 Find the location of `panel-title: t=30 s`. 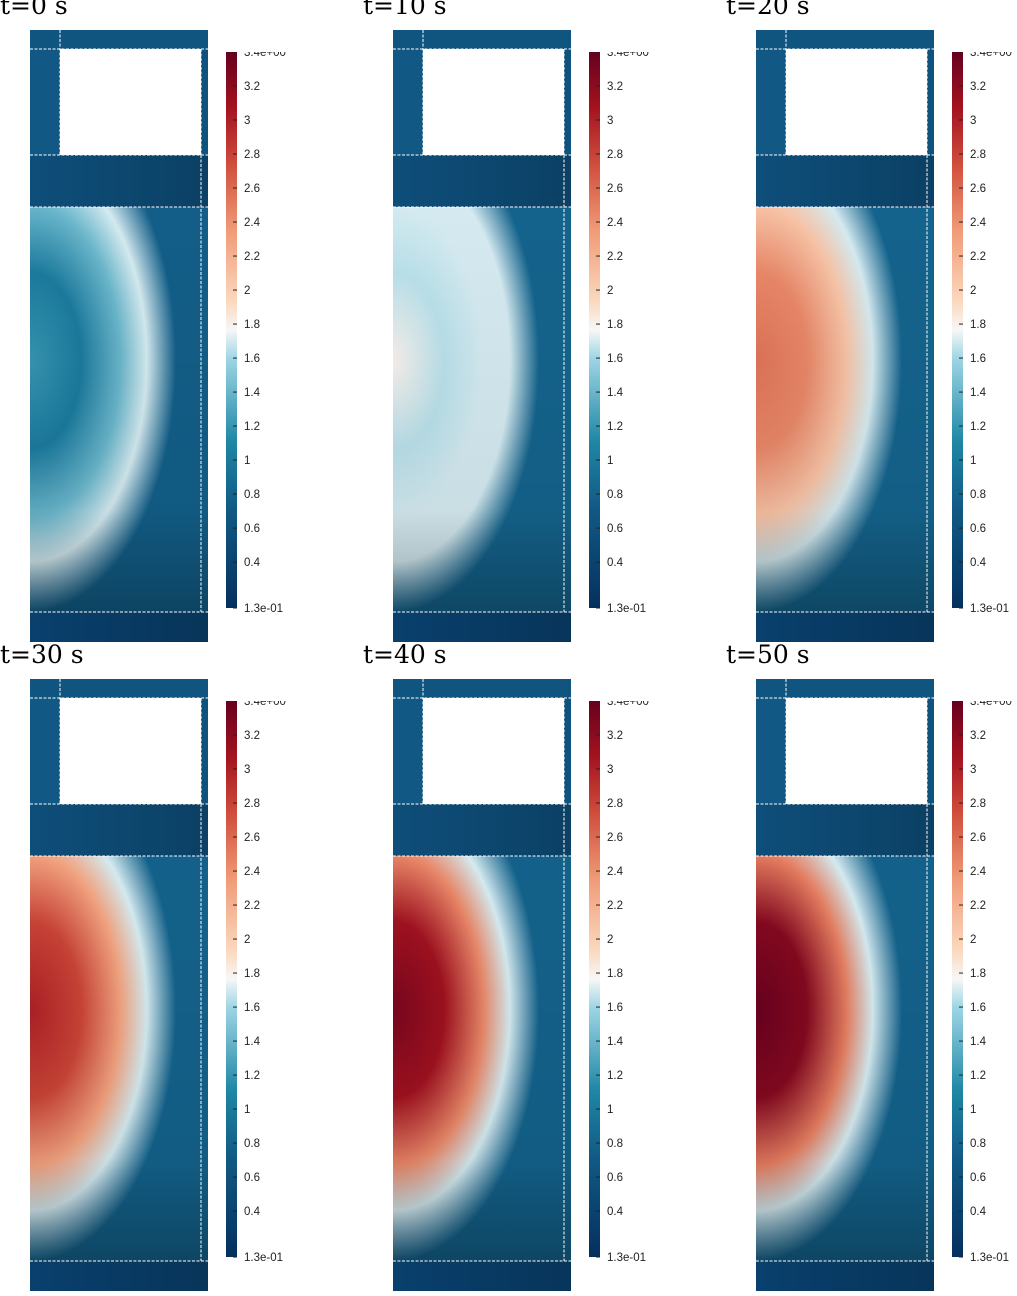

panel-title: t=30 s is located at coordinates (42, 654).